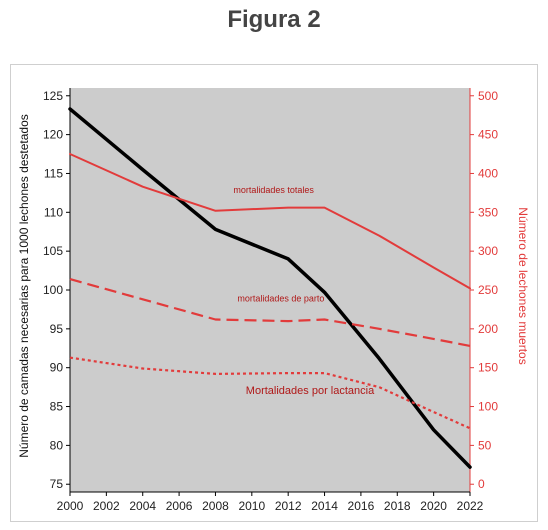 This screenshot has height=530, width=548. I want to click on x-tick-label: 2006, so click(179, 506).